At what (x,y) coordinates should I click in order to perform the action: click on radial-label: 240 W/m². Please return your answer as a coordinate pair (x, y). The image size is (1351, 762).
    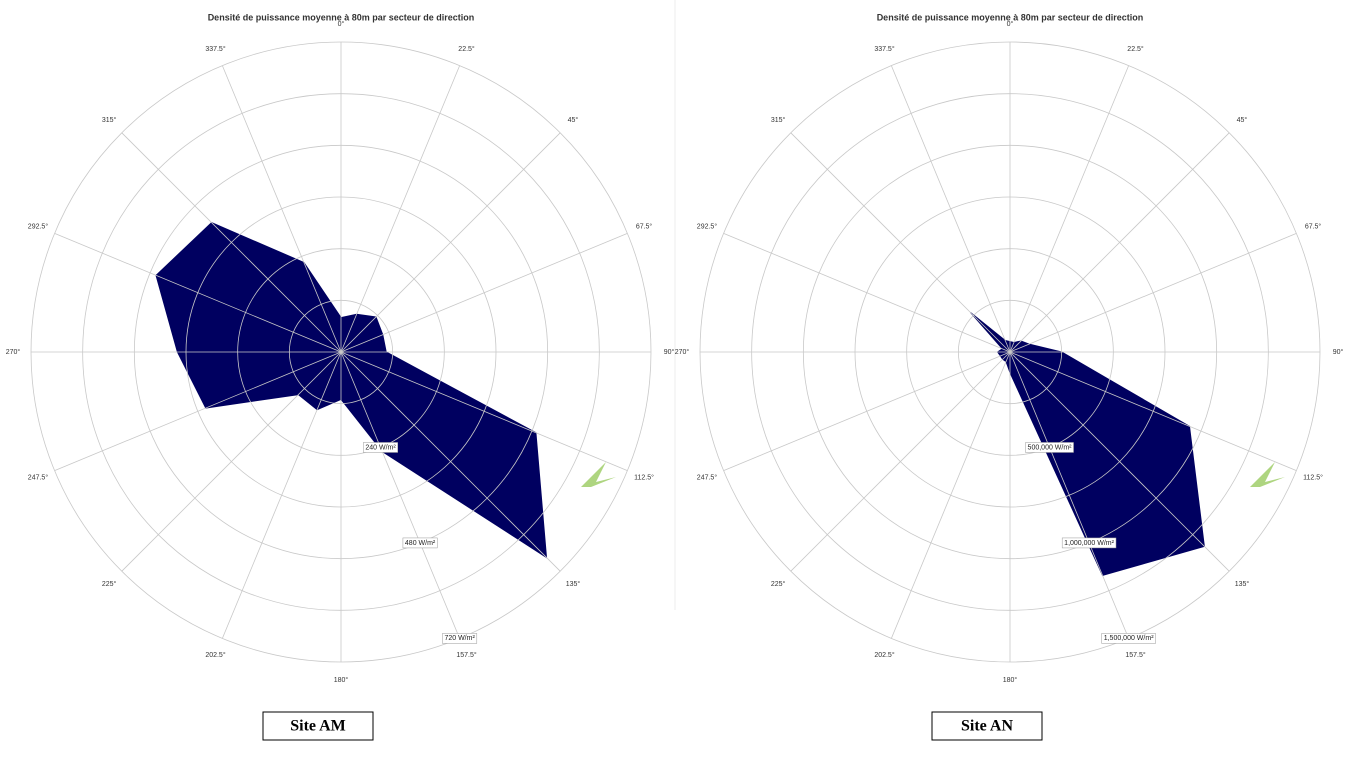
    Looking at the image, I should click on (380, 447).